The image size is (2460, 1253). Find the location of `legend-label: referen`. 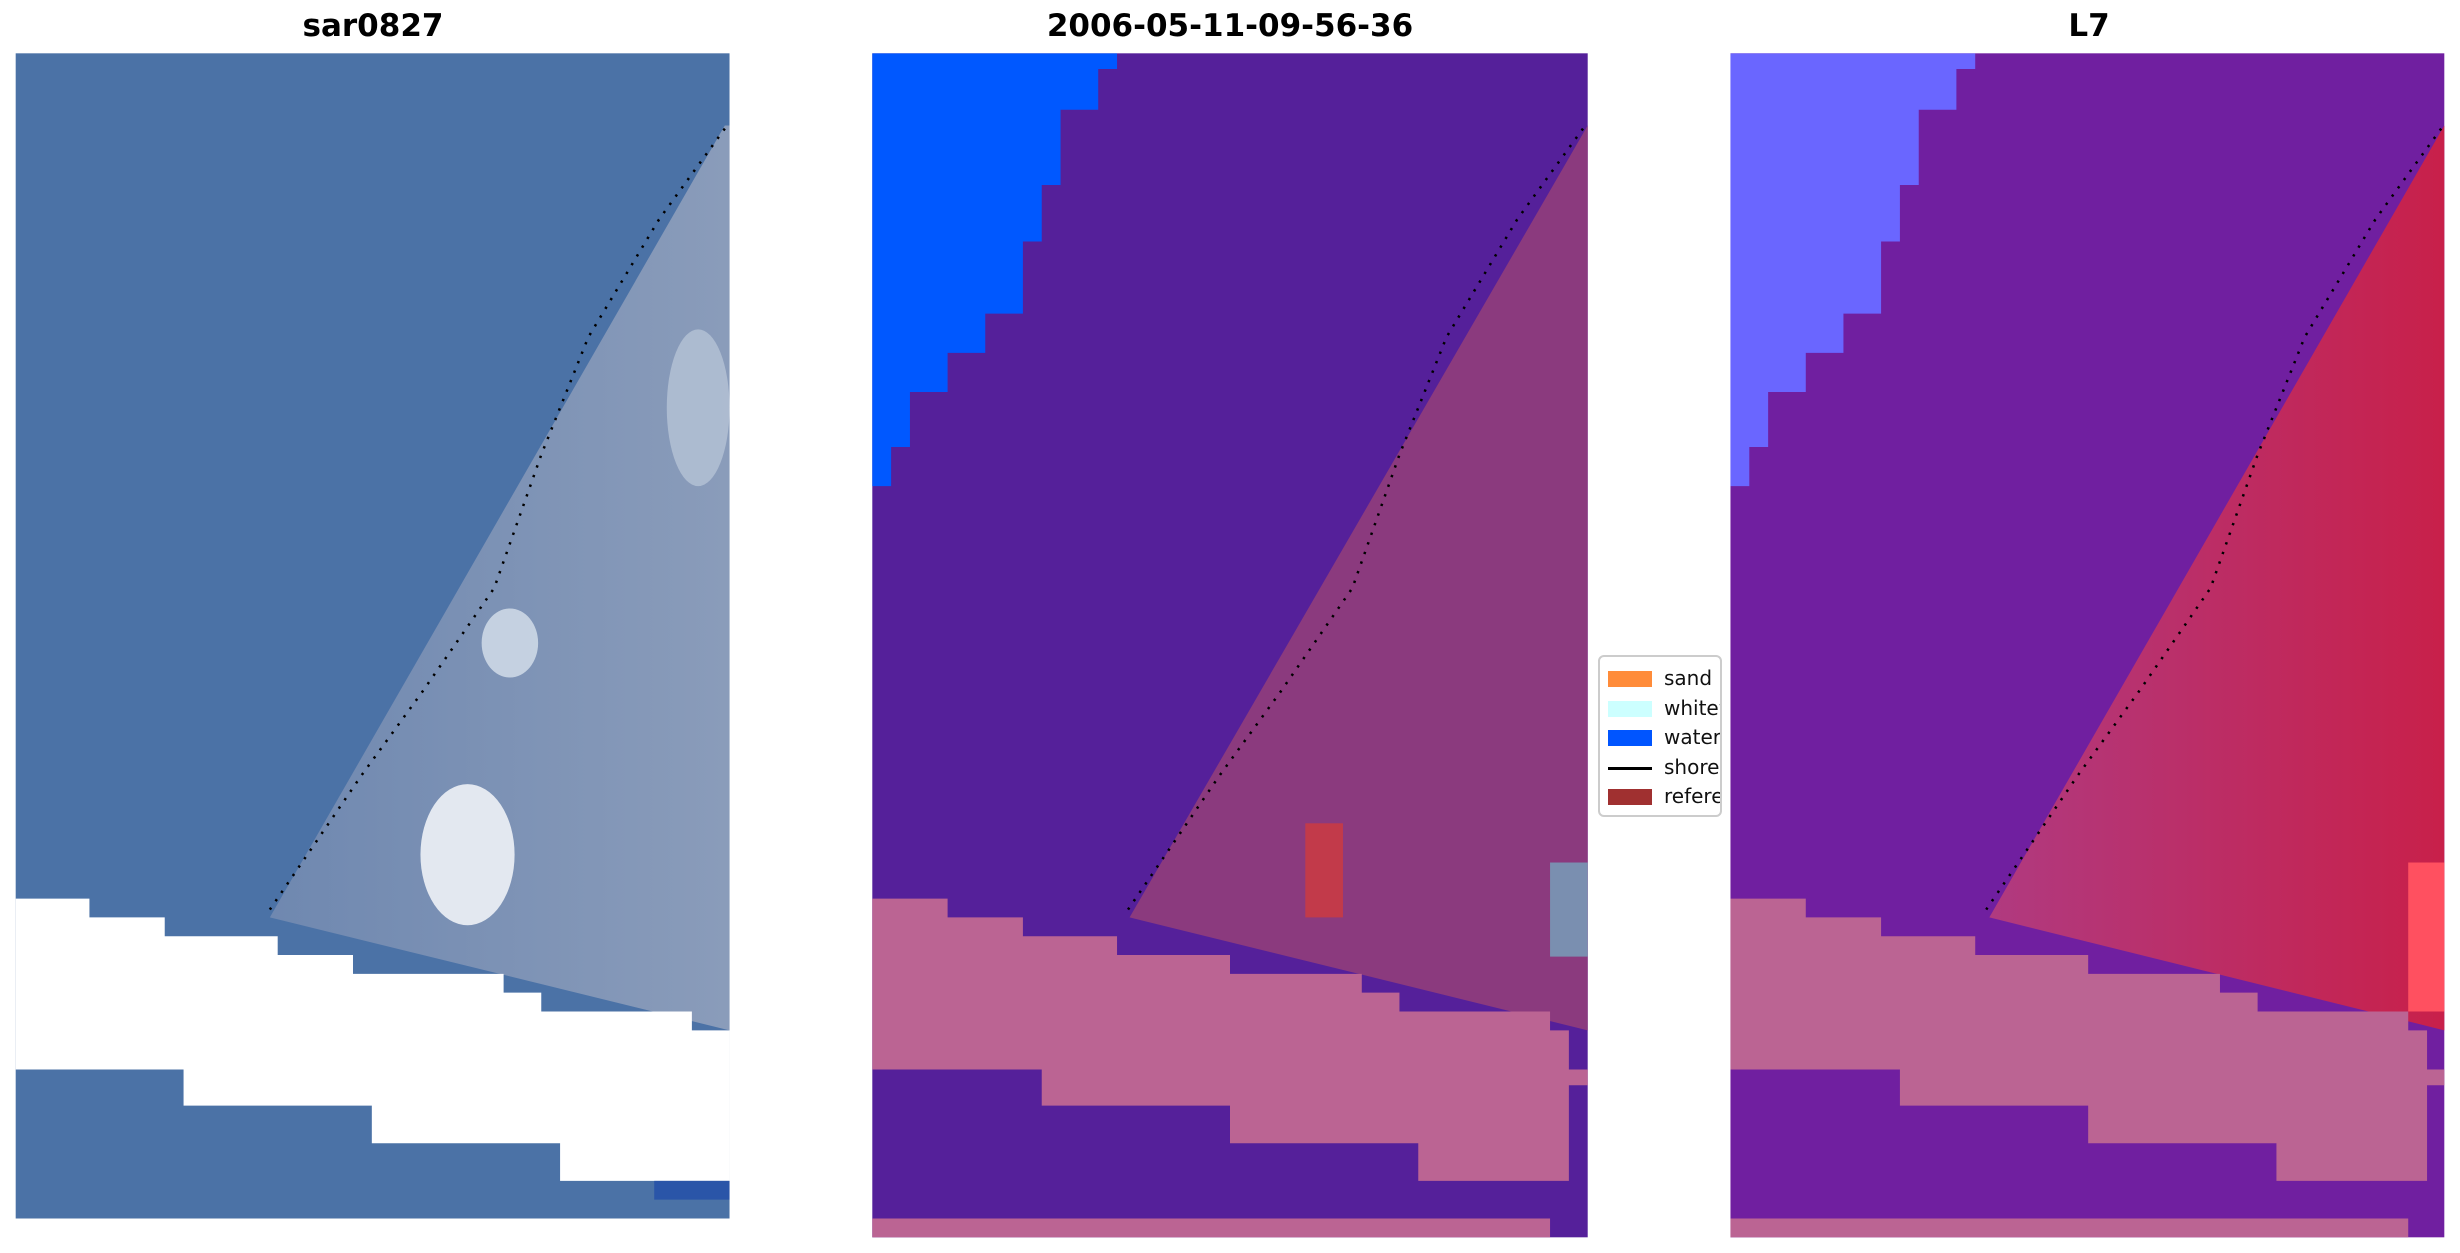

legend-label: referen is located at coordinates (1692, 796).